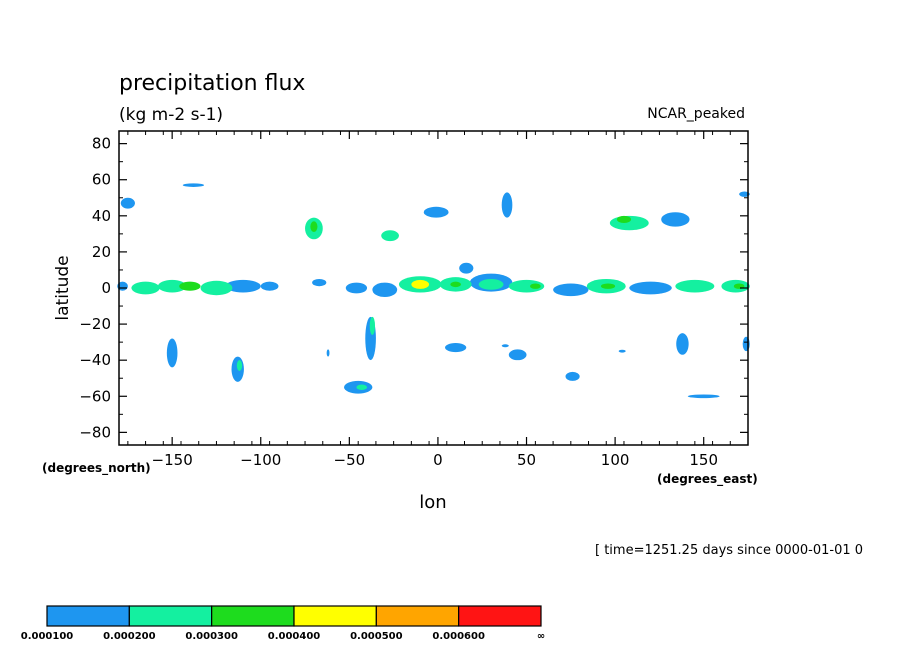 The height and width of the screenshot is (654, 904). Describe the element at coordinates (95, 360) in the screenshot. I see `y-tick-label: −40` at that location.